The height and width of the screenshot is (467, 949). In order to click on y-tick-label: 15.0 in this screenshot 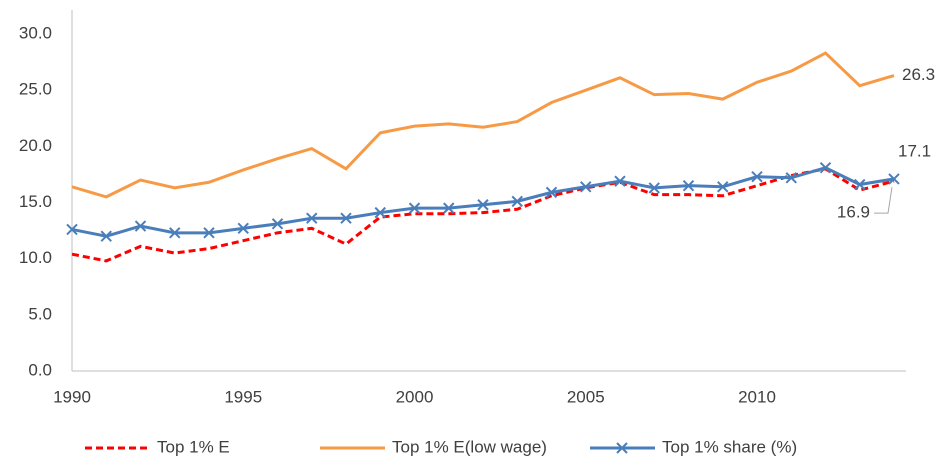, I will do `click(35, 201)`.